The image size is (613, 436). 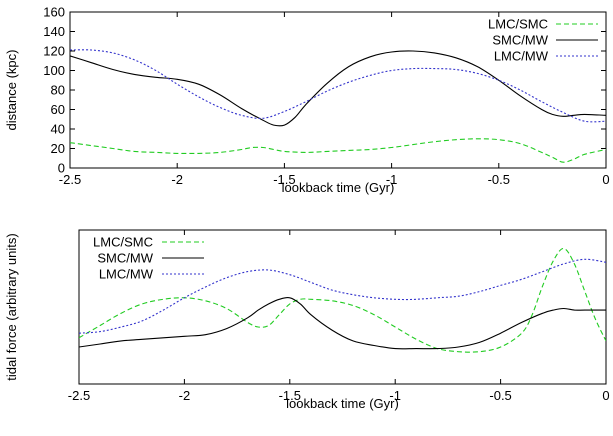 I want to click on y-tick-label: 120, so click(x=54, y=51).